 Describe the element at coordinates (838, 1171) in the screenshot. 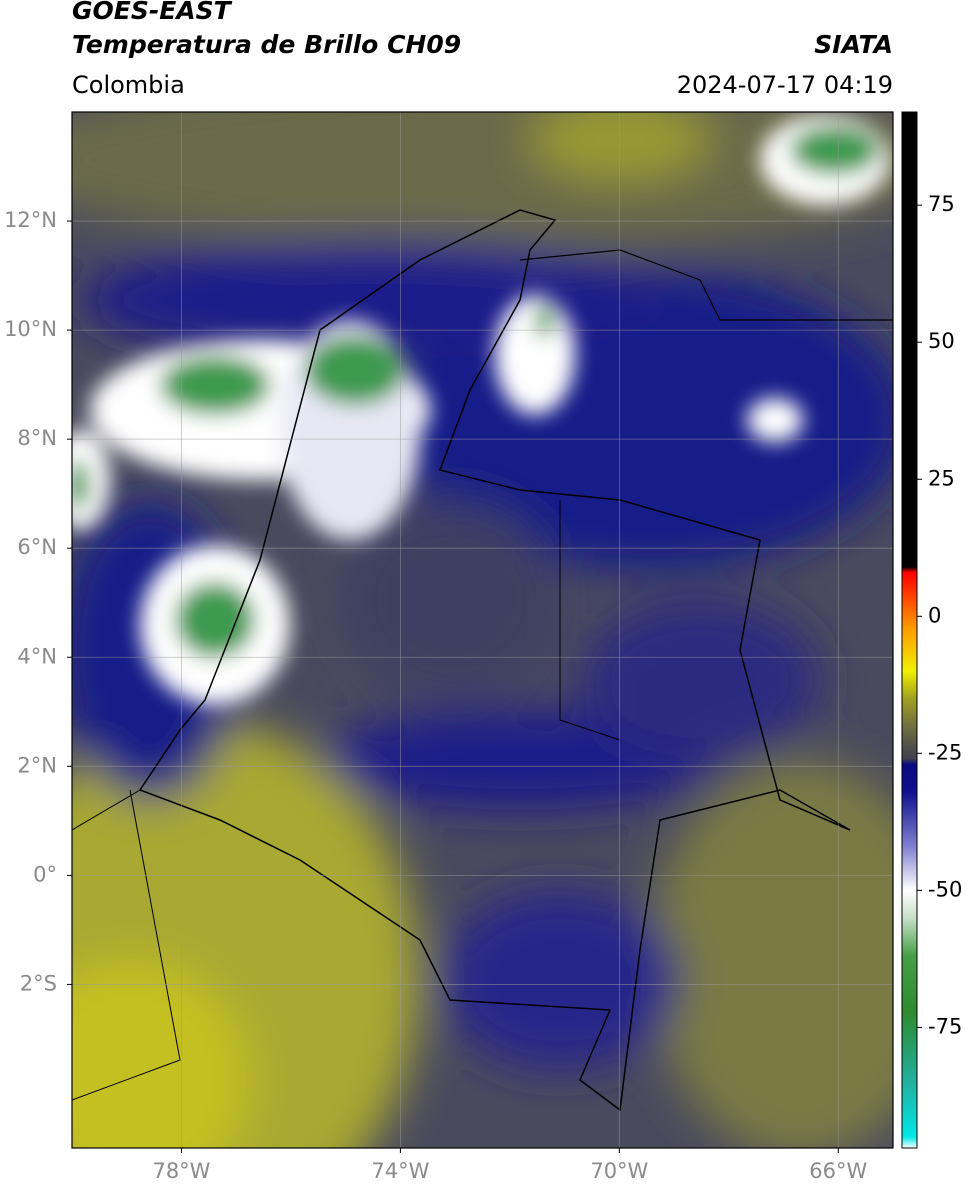

I see `x-tick-label: 66°W` at that location.